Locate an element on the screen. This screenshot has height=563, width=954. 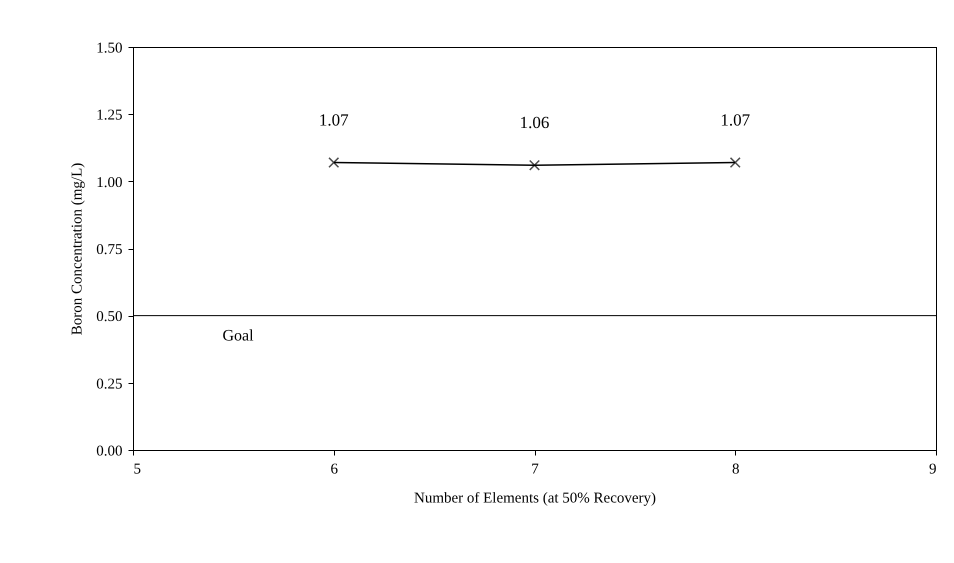
y-axis-title: Boron Concentration (mg/L) is located at coordinates (77, 249).